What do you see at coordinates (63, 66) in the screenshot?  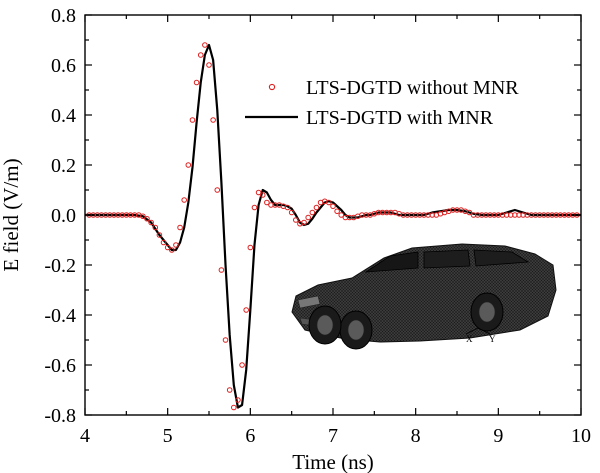 I see `y-tick-label: 0.6` at bounding box center [63, 66].